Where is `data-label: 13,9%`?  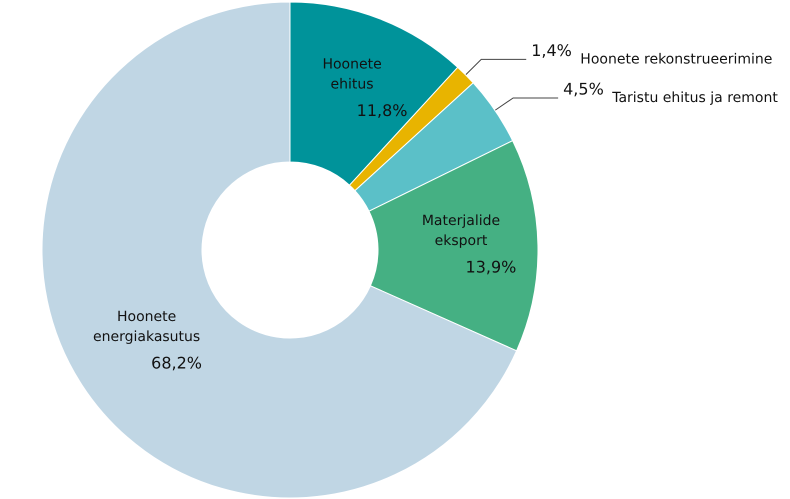
data-label: 13,9% is located at coordinates (491, 266).